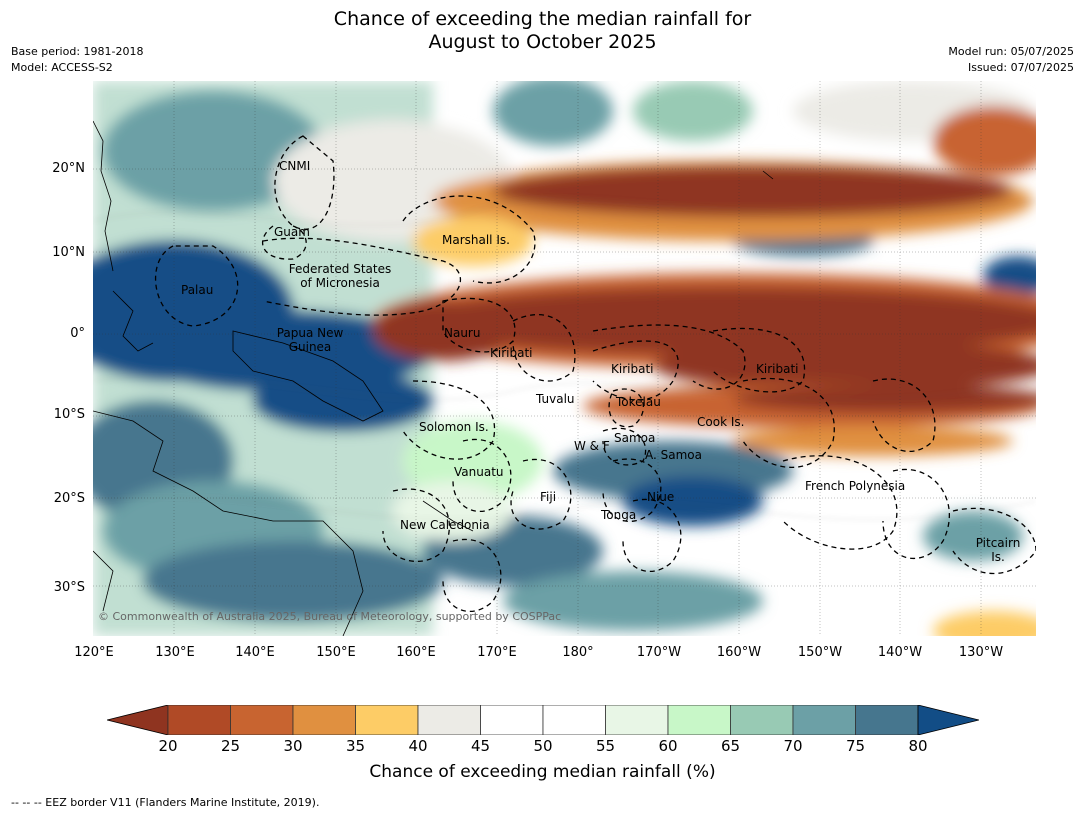 The width and height of the screenshot is (1085, 816). What do you see at coordinates (661, 497) in the screenshot?
I see `label-niue: Niue` at bounding box center [661, 497].